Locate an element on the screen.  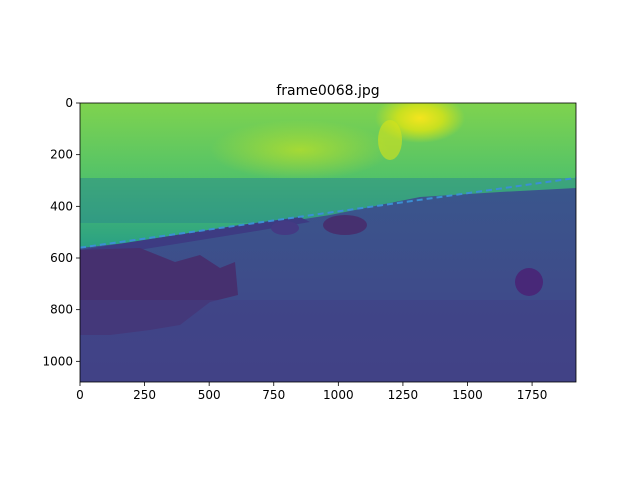
horizon-line is located at coordinates (328, 212).